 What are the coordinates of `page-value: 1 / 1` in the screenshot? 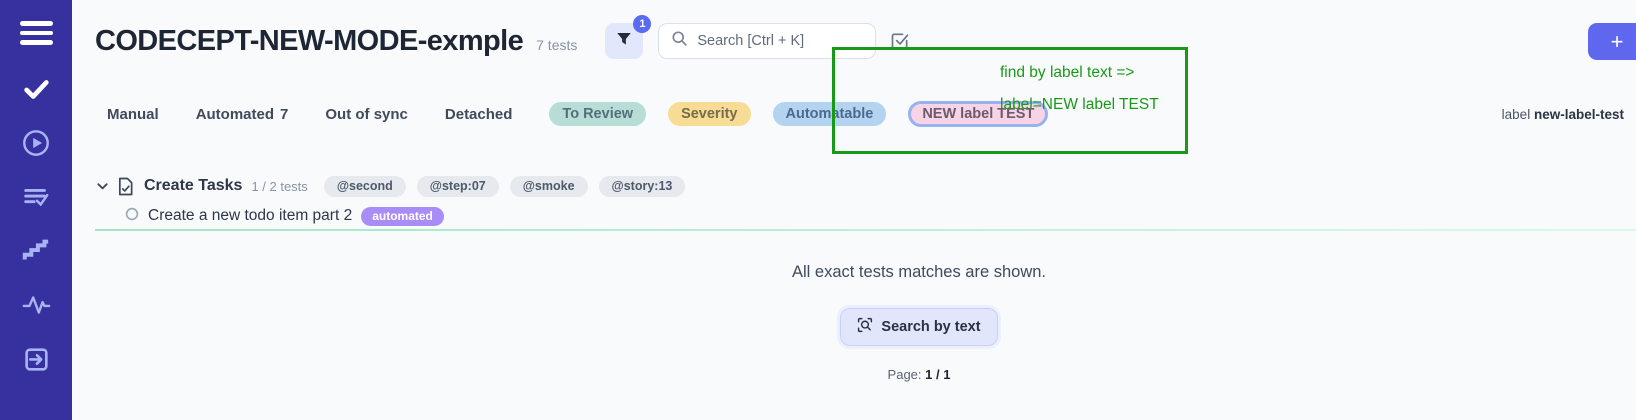 It's located at (938, 374).